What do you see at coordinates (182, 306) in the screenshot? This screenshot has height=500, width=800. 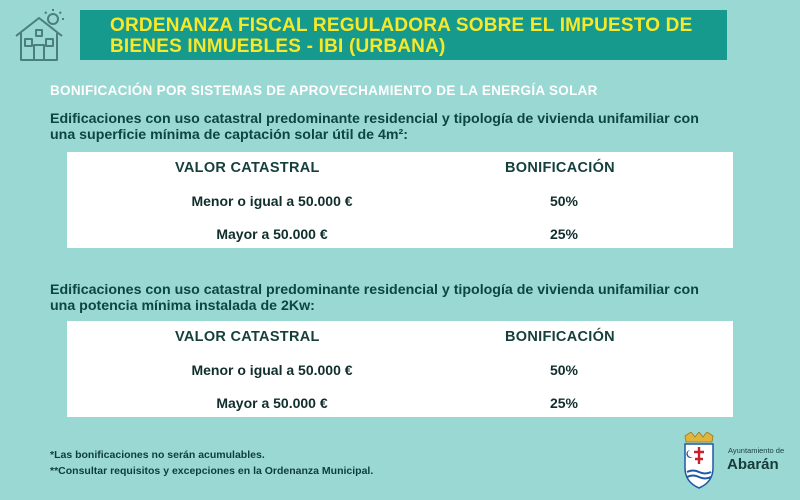 I see `criteria-line-2: una potencia mínima instalada de 2Kw:` at bounding box center [182, 306].